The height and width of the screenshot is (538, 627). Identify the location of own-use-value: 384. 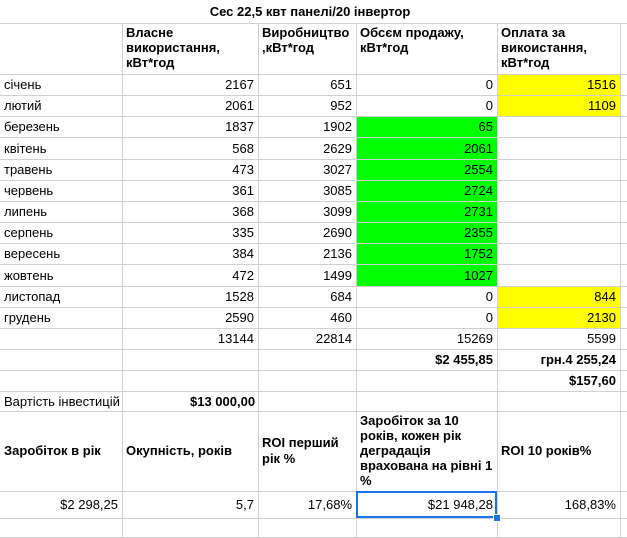
(243, 253).